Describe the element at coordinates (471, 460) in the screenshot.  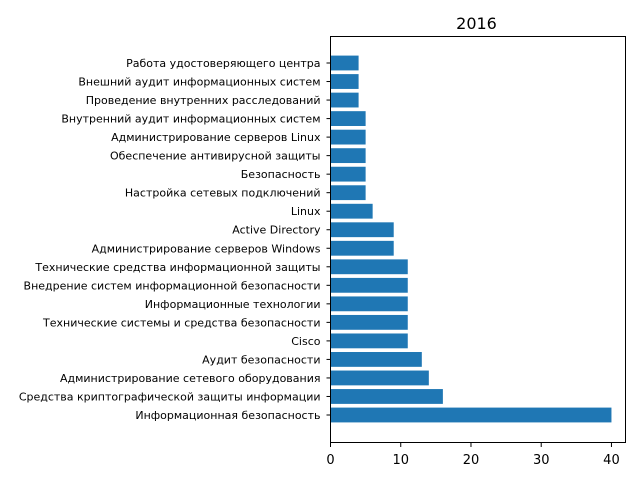
I see `x-tick-label: 20` at that location.